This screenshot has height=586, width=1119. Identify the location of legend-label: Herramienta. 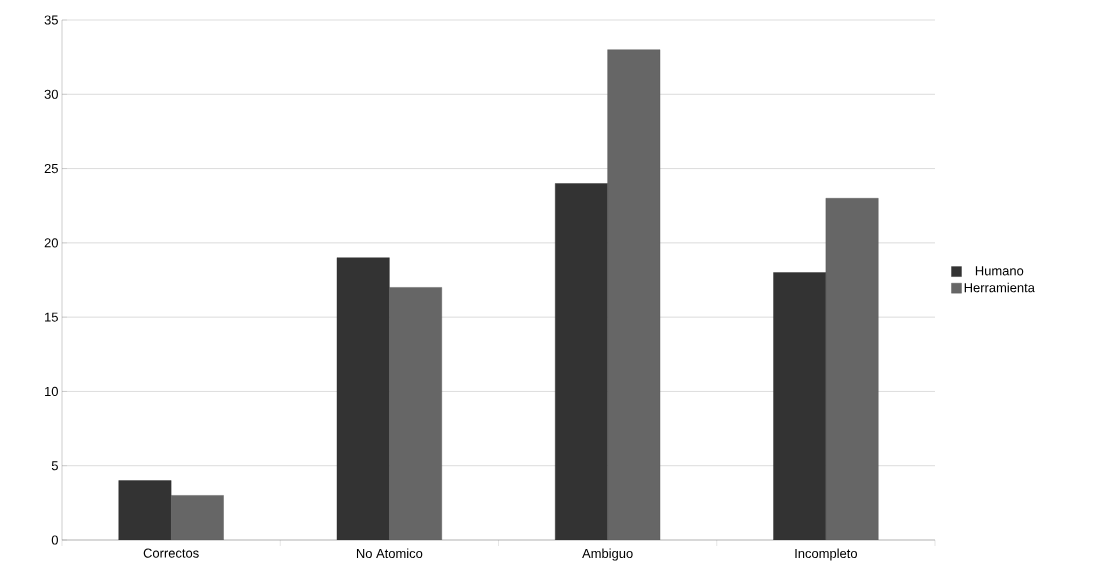
(999, 287).